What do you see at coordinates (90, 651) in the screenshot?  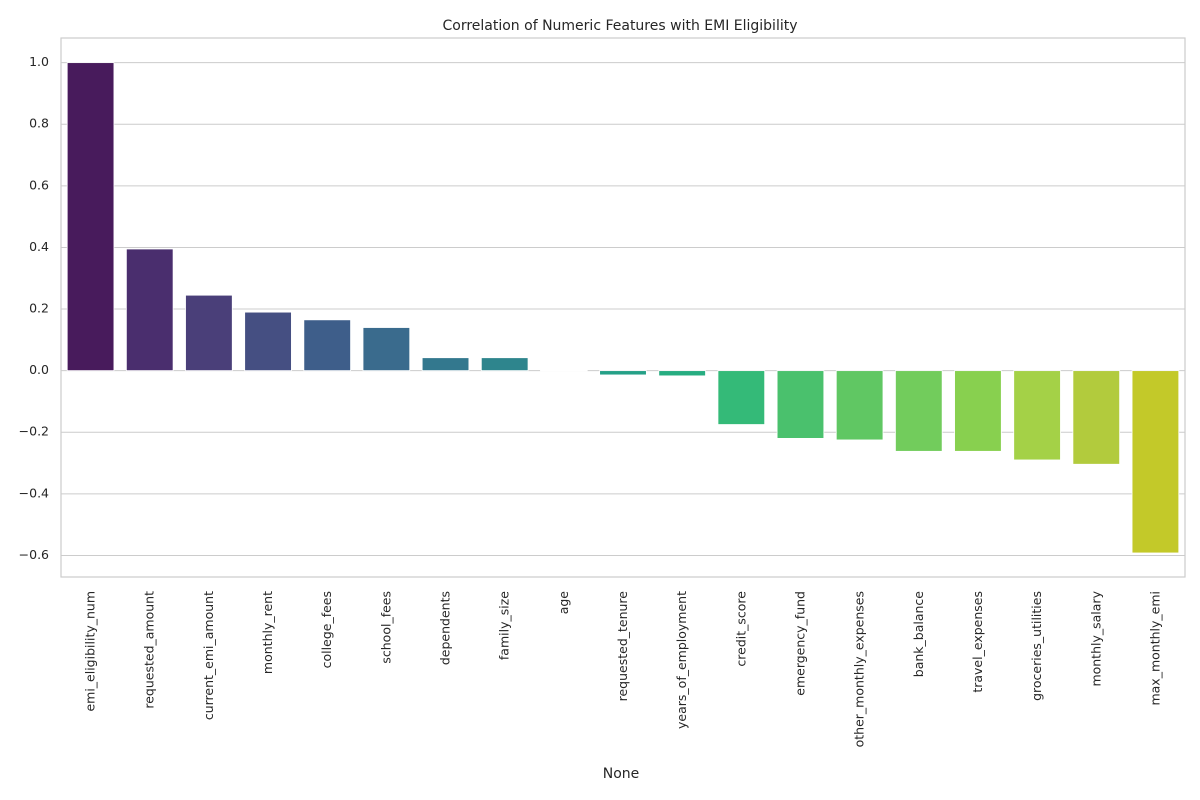 I see `x-tick-label: emi_eligibility_num` at bounding box center [90, 651].